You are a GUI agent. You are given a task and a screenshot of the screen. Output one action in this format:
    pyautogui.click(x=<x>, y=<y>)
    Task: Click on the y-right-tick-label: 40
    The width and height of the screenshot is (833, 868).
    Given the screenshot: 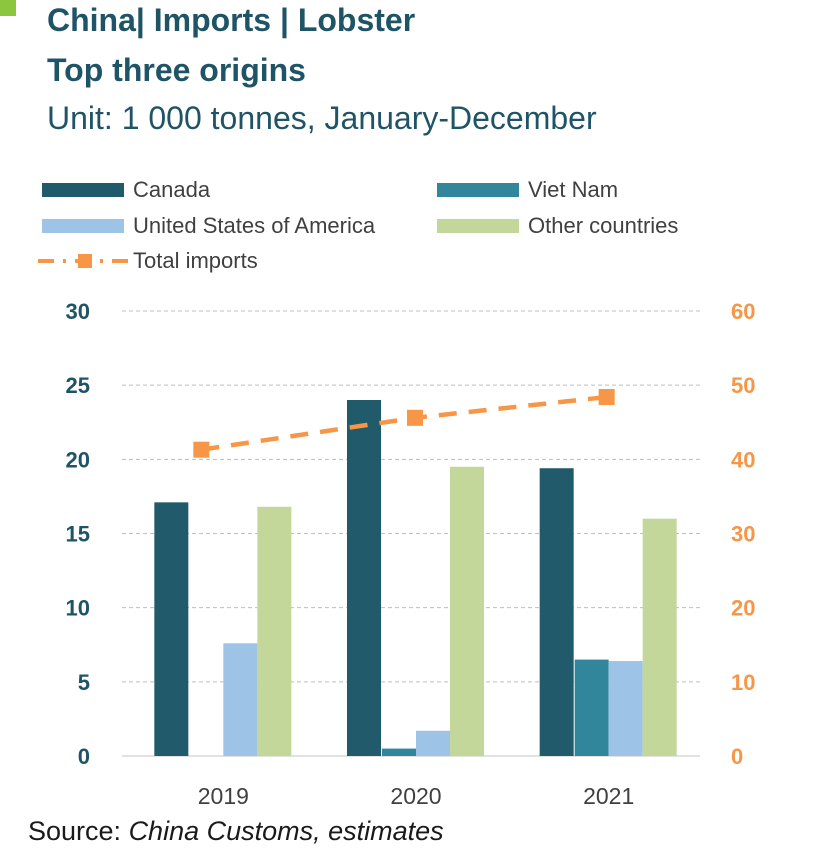 What is the action you would take?
    pyautogui.click(x=743, y=459)
    